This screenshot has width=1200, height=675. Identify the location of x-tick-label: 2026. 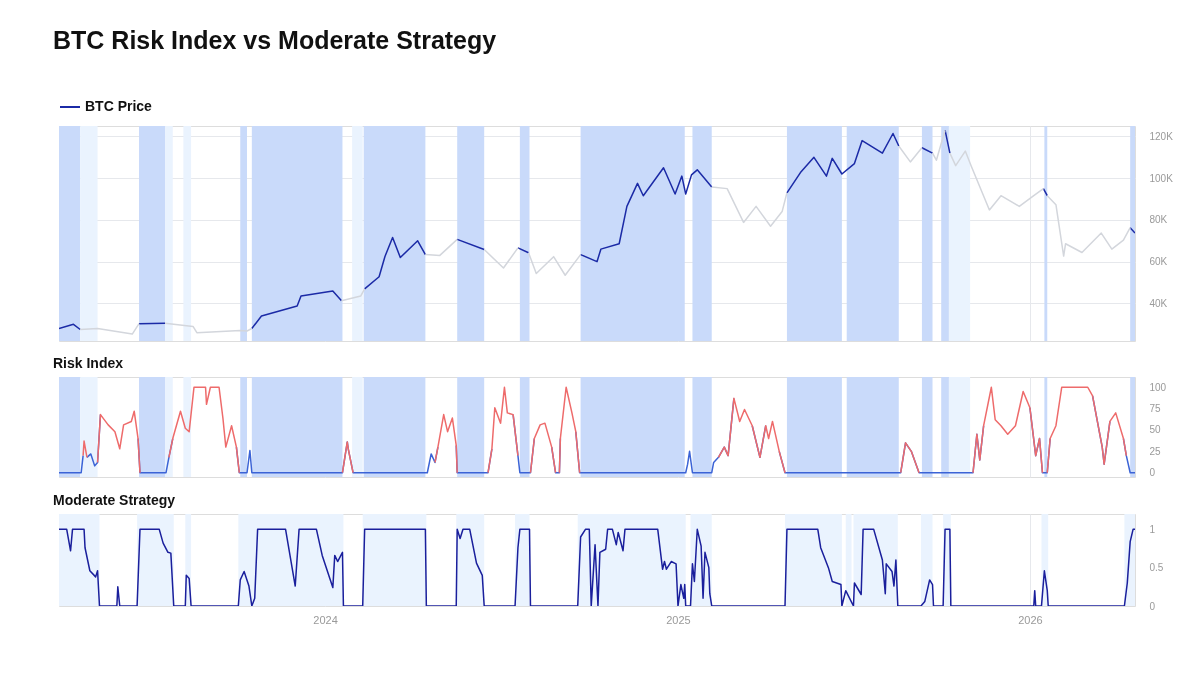
(1030, 619).